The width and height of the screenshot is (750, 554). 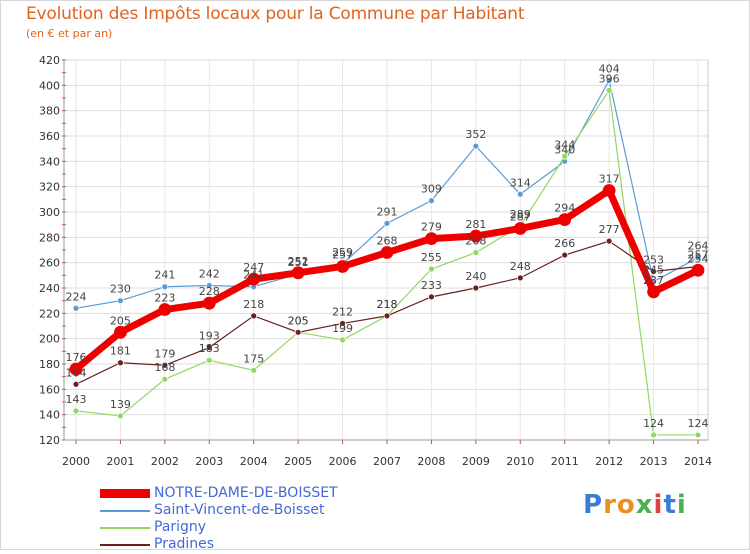 What do you see at coordinates (564, 149) in the screenshot?
I see `data-label: 340` at bounding box center [564, 149].